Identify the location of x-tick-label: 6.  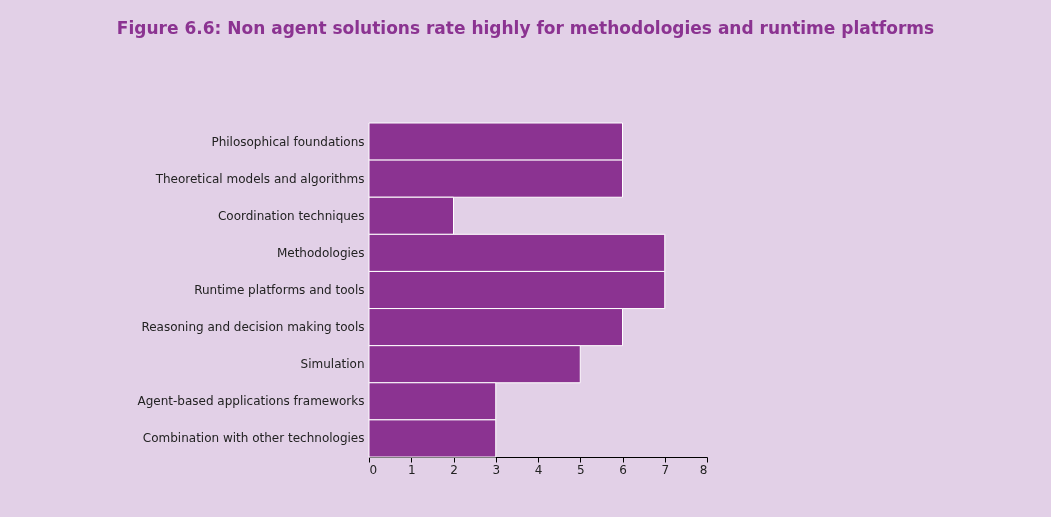
(623, 469).